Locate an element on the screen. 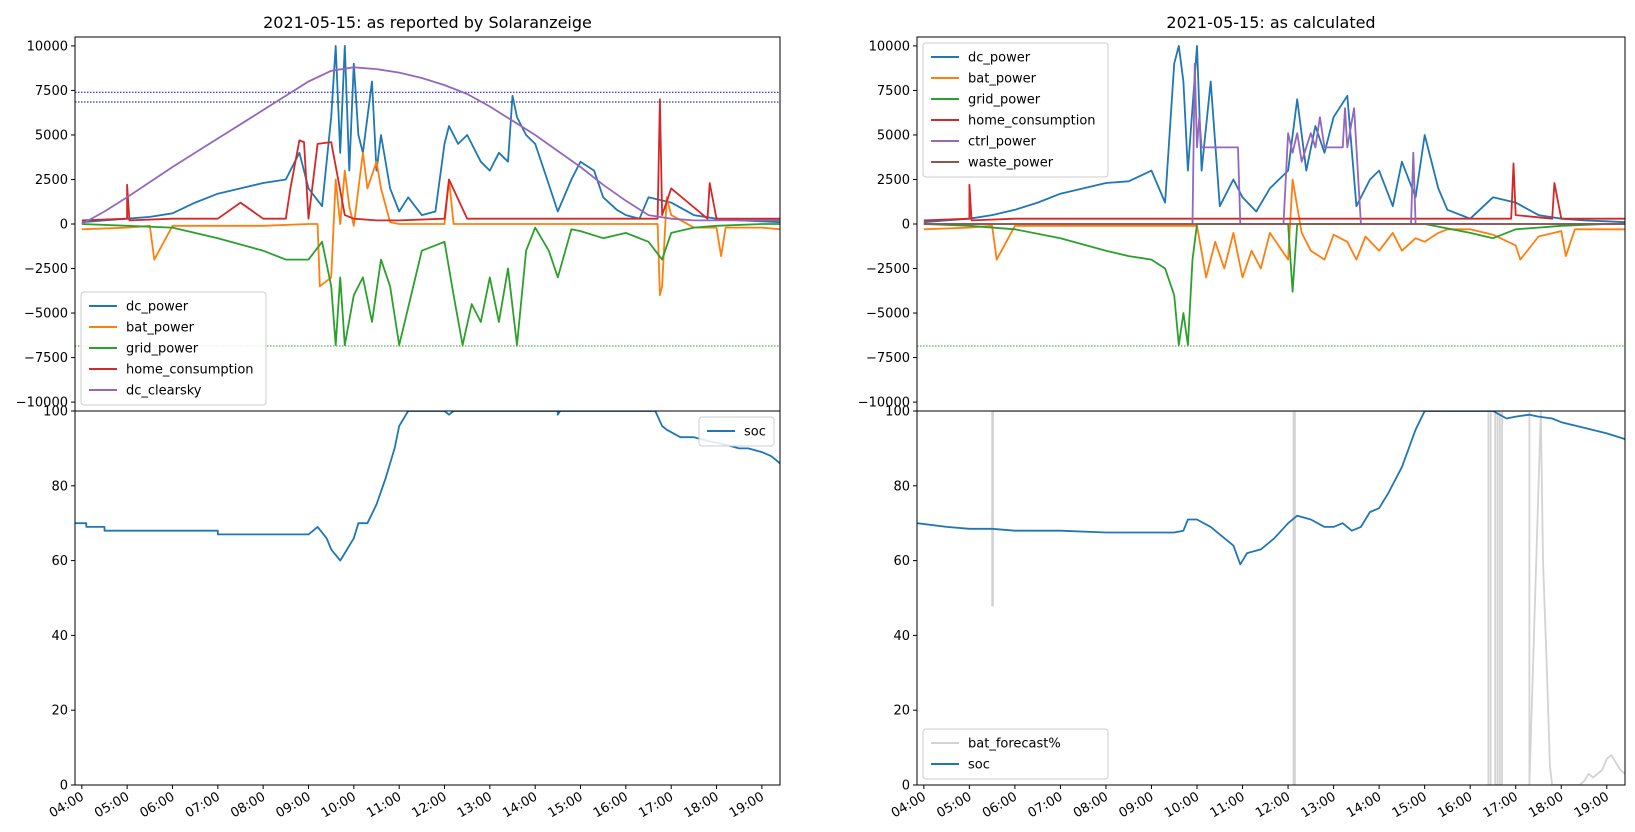  legend-label: waste_power is located at coordinates (1011, 163).